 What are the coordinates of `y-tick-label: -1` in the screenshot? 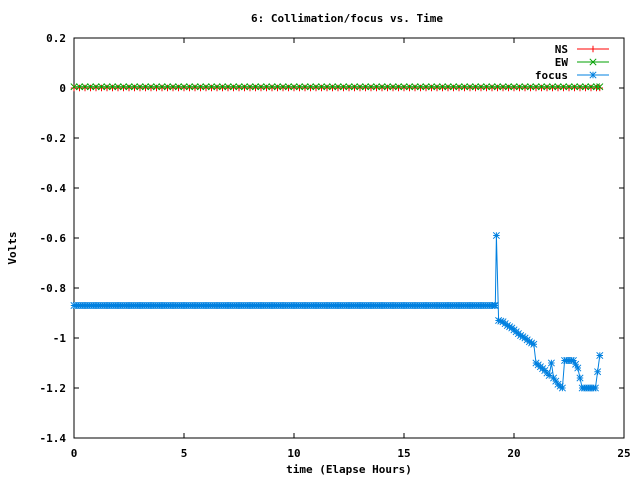 It's located at (60, 338).